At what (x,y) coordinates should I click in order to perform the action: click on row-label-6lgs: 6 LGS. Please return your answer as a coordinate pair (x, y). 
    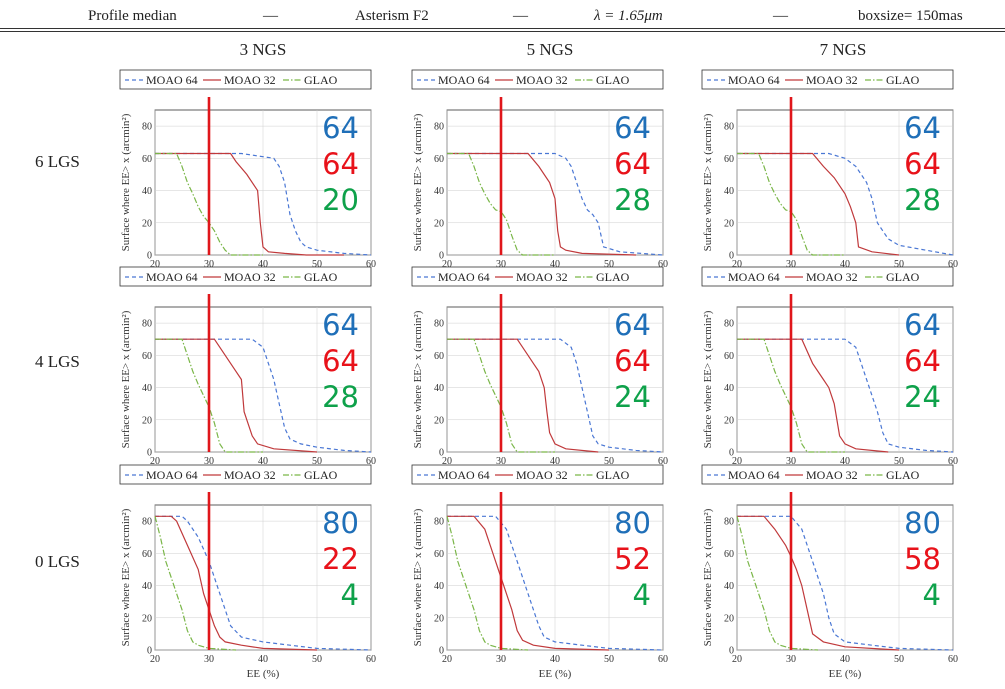
    Looking at the image, I should click on (57, 161).